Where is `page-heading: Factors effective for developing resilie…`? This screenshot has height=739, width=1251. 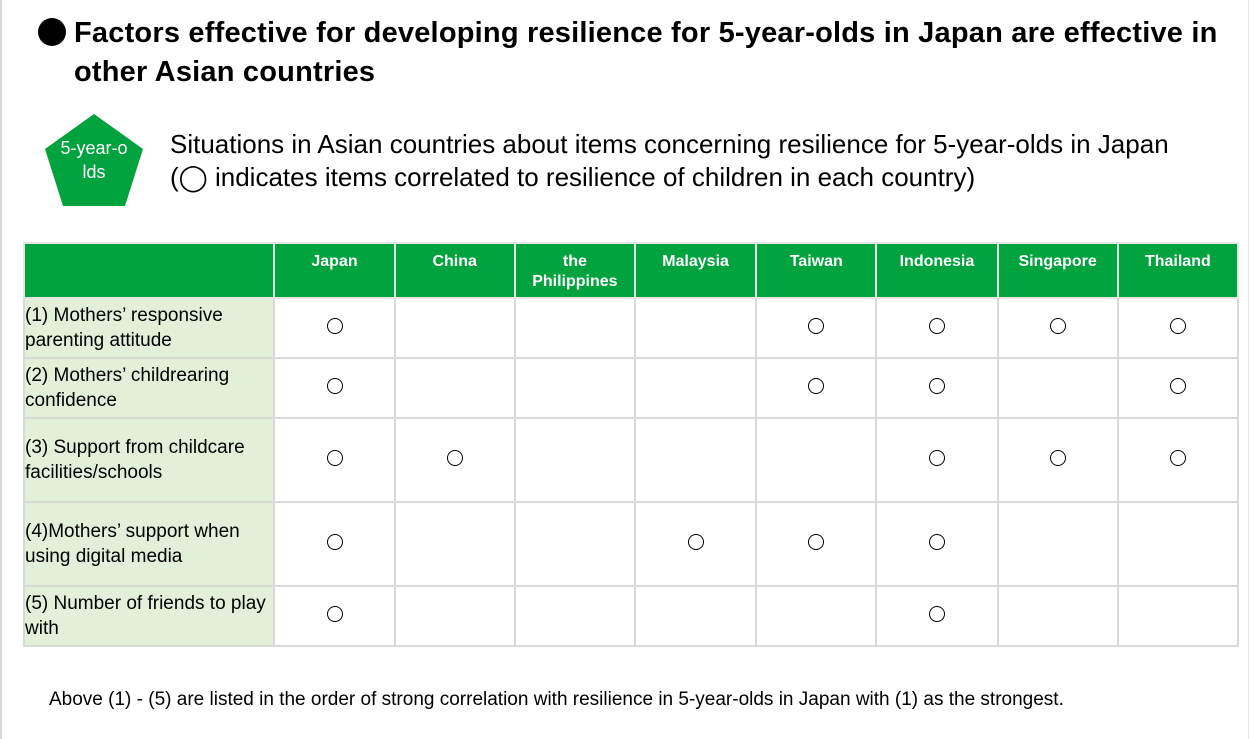 page-heading: Factors effective for developing resilie… is located at coordinates (628, 53).